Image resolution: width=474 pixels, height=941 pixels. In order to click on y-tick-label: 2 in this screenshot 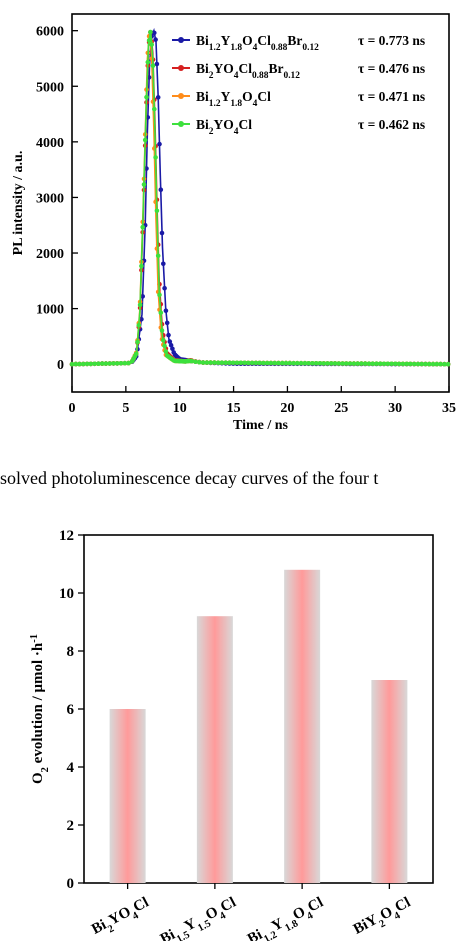, I will do `click(71, 826)`.